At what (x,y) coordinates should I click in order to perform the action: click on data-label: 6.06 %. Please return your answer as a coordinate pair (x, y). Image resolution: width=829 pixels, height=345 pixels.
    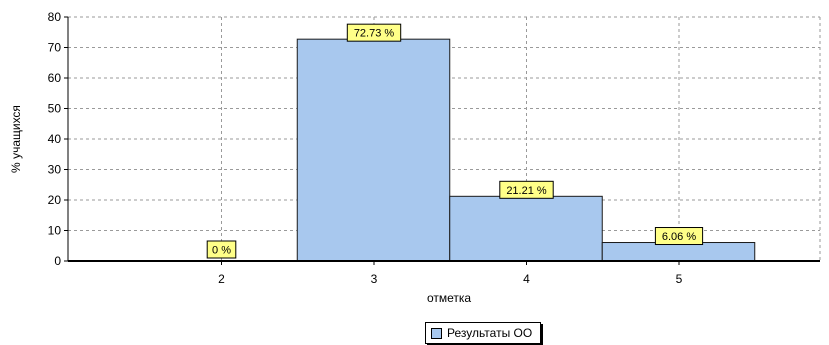
    Looking at the image, I should click on (679, 236).